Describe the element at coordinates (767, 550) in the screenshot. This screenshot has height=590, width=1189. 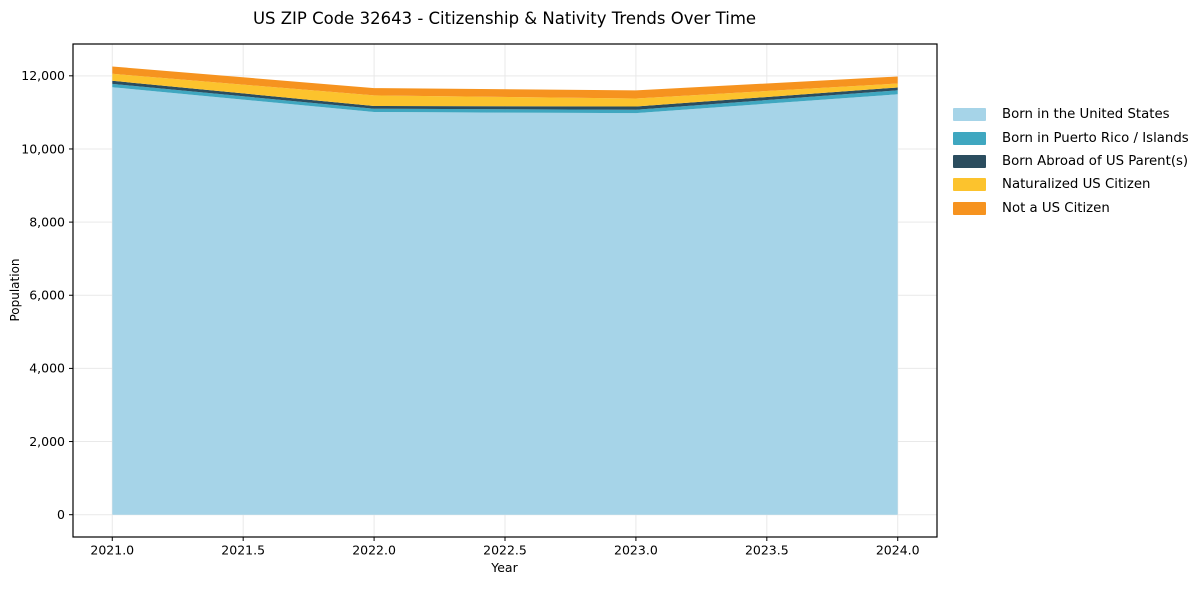
I see `x-tick-label: 2023.5` at that location.